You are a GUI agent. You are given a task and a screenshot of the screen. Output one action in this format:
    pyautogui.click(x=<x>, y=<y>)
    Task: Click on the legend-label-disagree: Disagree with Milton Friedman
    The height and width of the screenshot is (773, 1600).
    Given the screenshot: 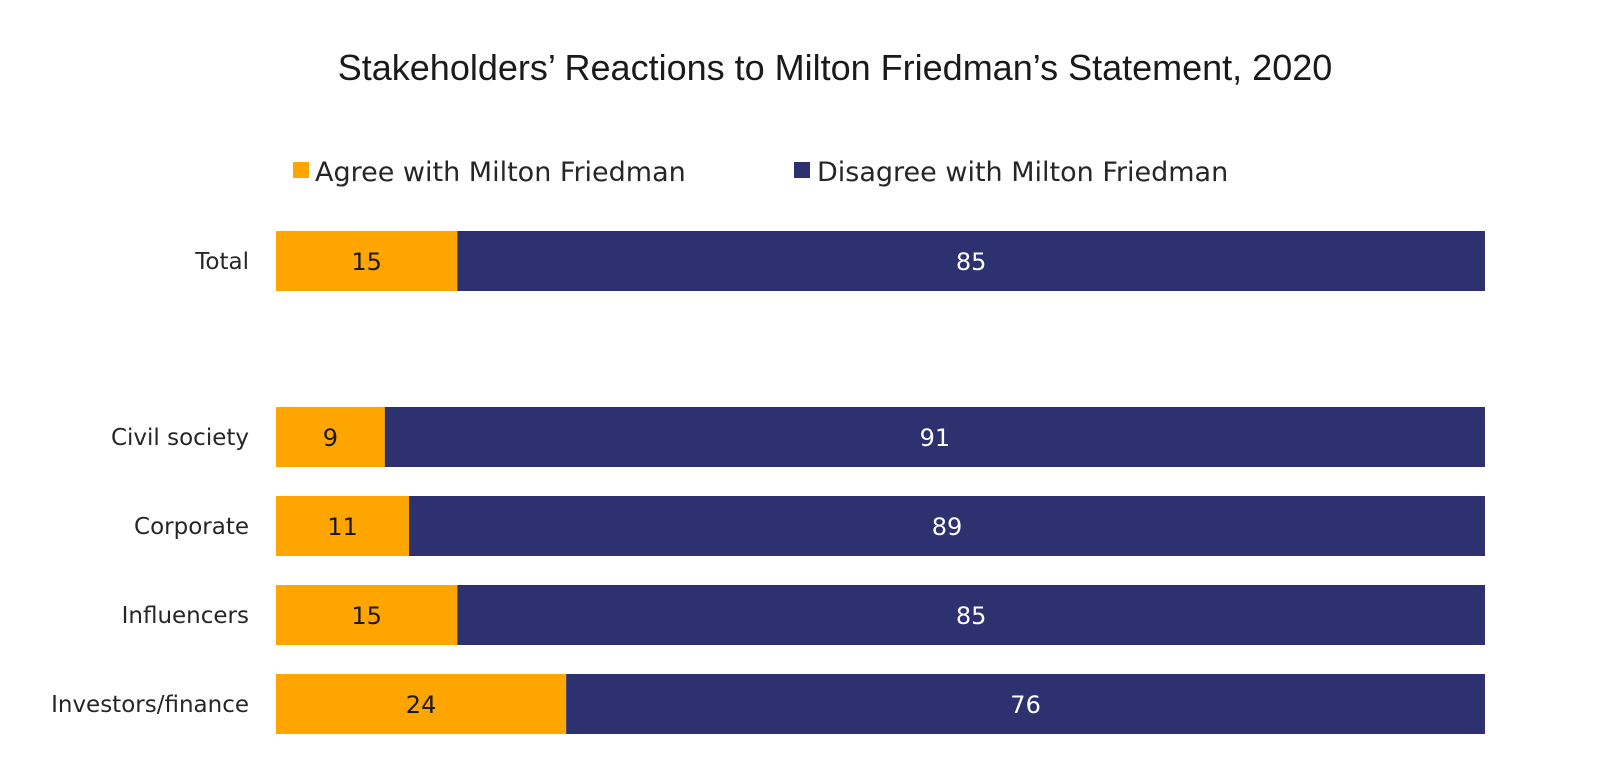 What is the action you would take?
    pyautogui.click(x=1022, y=172)
    